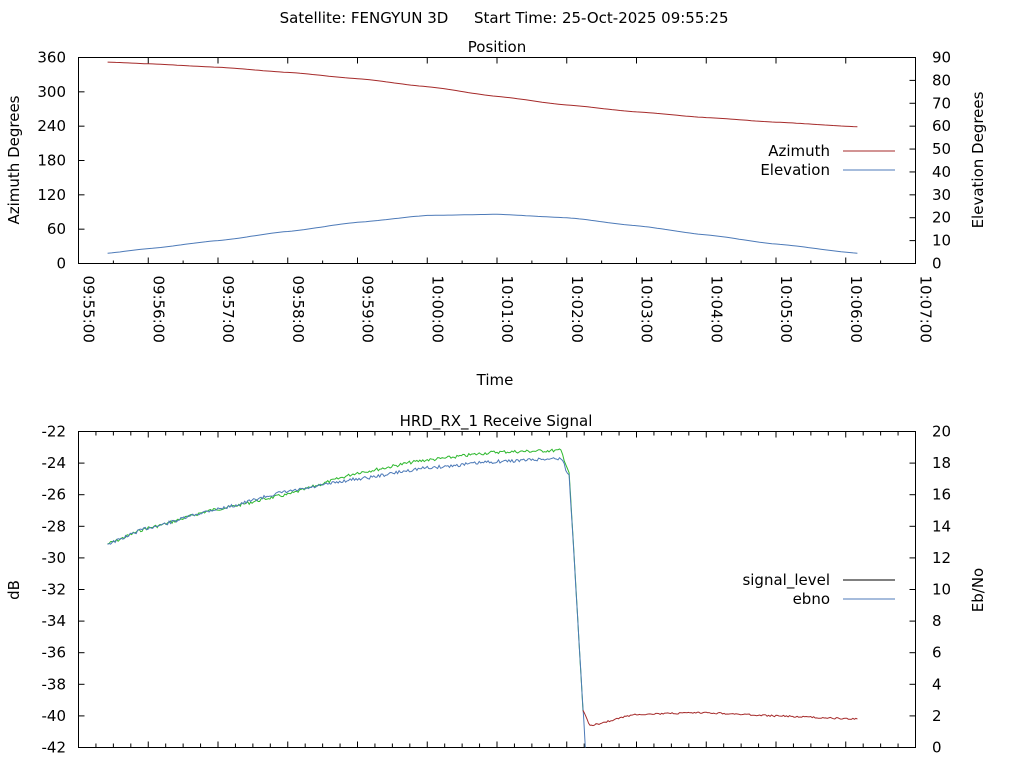  Describe the element at coordinates (54, 558) in the screenshot. I see `signal-y-axis-tick-label: -30` at that location.